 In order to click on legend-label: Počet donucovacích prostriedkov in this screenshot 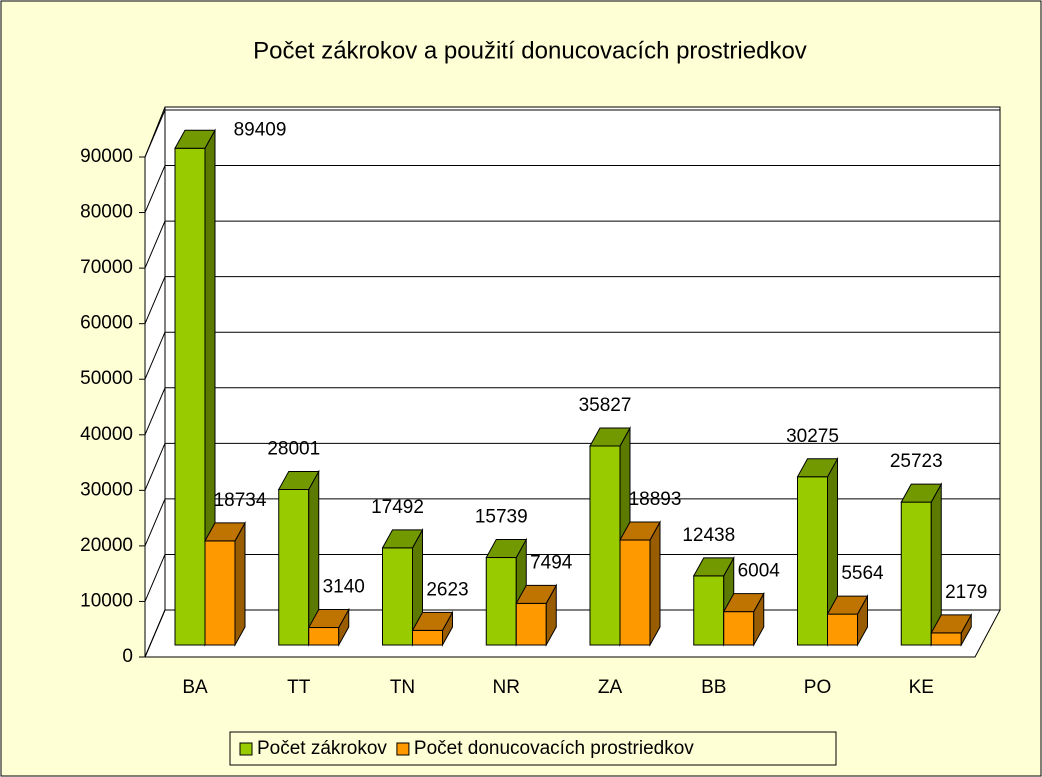, I will do `click(554, 748)`.